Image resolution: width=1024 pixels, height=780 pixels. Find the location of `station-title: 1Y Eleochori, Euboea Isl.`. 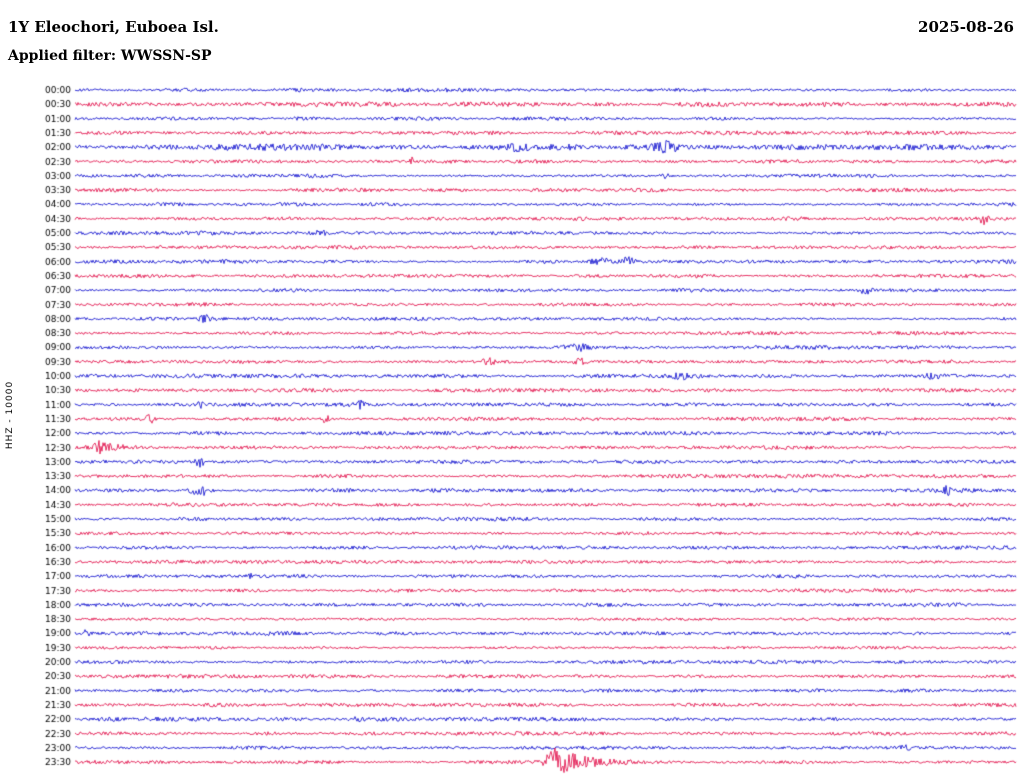

station-title: 1Y Eleochori, Euboea Isl. is located at coordinates (113, 27).